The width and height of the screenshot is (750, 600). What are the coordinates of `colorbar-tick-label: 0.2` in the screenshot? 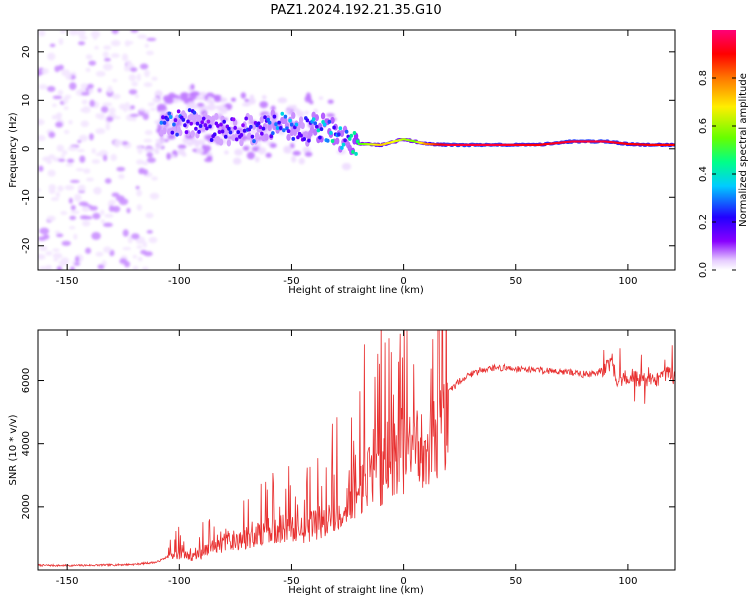 It's located at (703, 222).